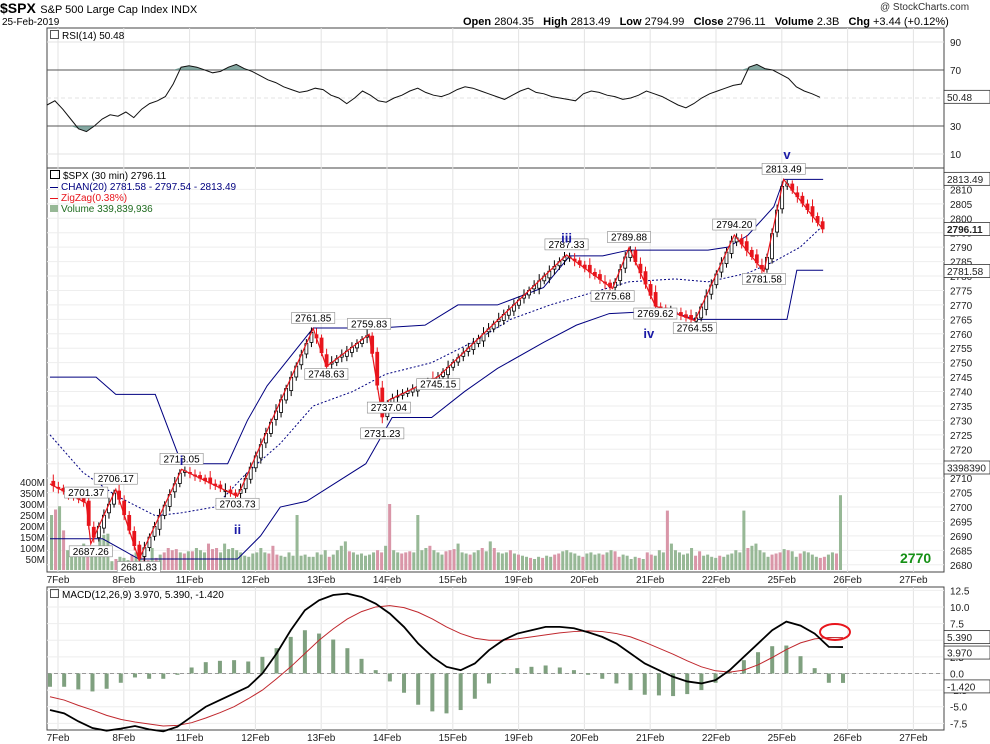  I want to click on wave-label: ii, so click(237, 529).